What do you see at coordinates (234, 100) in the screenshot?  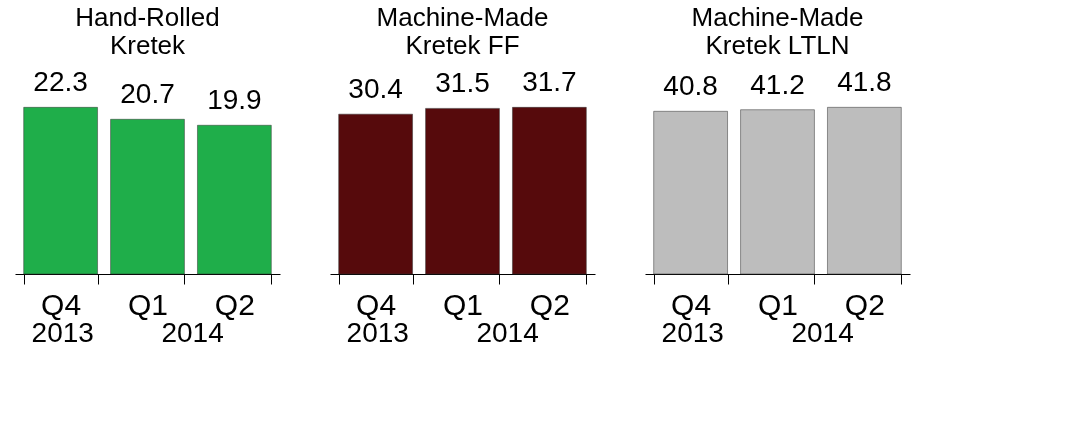 I see `data-label: 19.9` at bounding box center [234, 100].